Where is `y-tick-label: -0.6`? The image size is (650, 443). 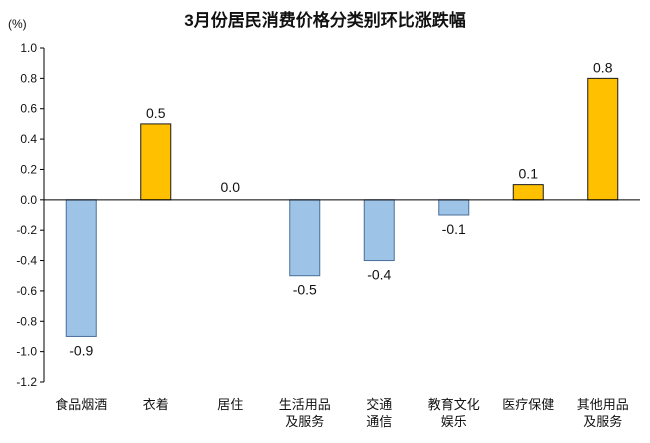 y-tick-label: -0.6 is located at coordinates (26, 291).